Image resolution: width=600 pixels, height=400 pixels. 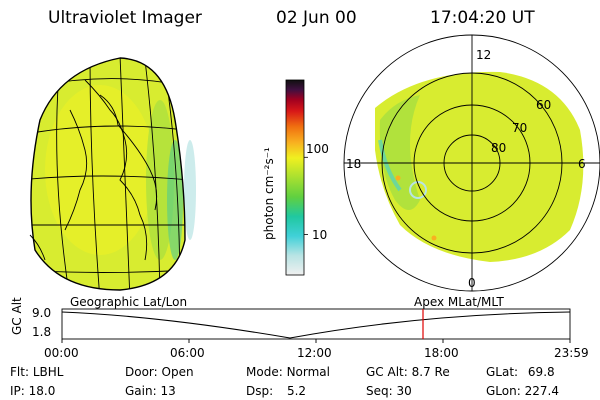 What do you see at coordinates (314, 353) in the screenshot?
I see `orbit-xtick-2: 12:00` at bounding box center [314, 353].